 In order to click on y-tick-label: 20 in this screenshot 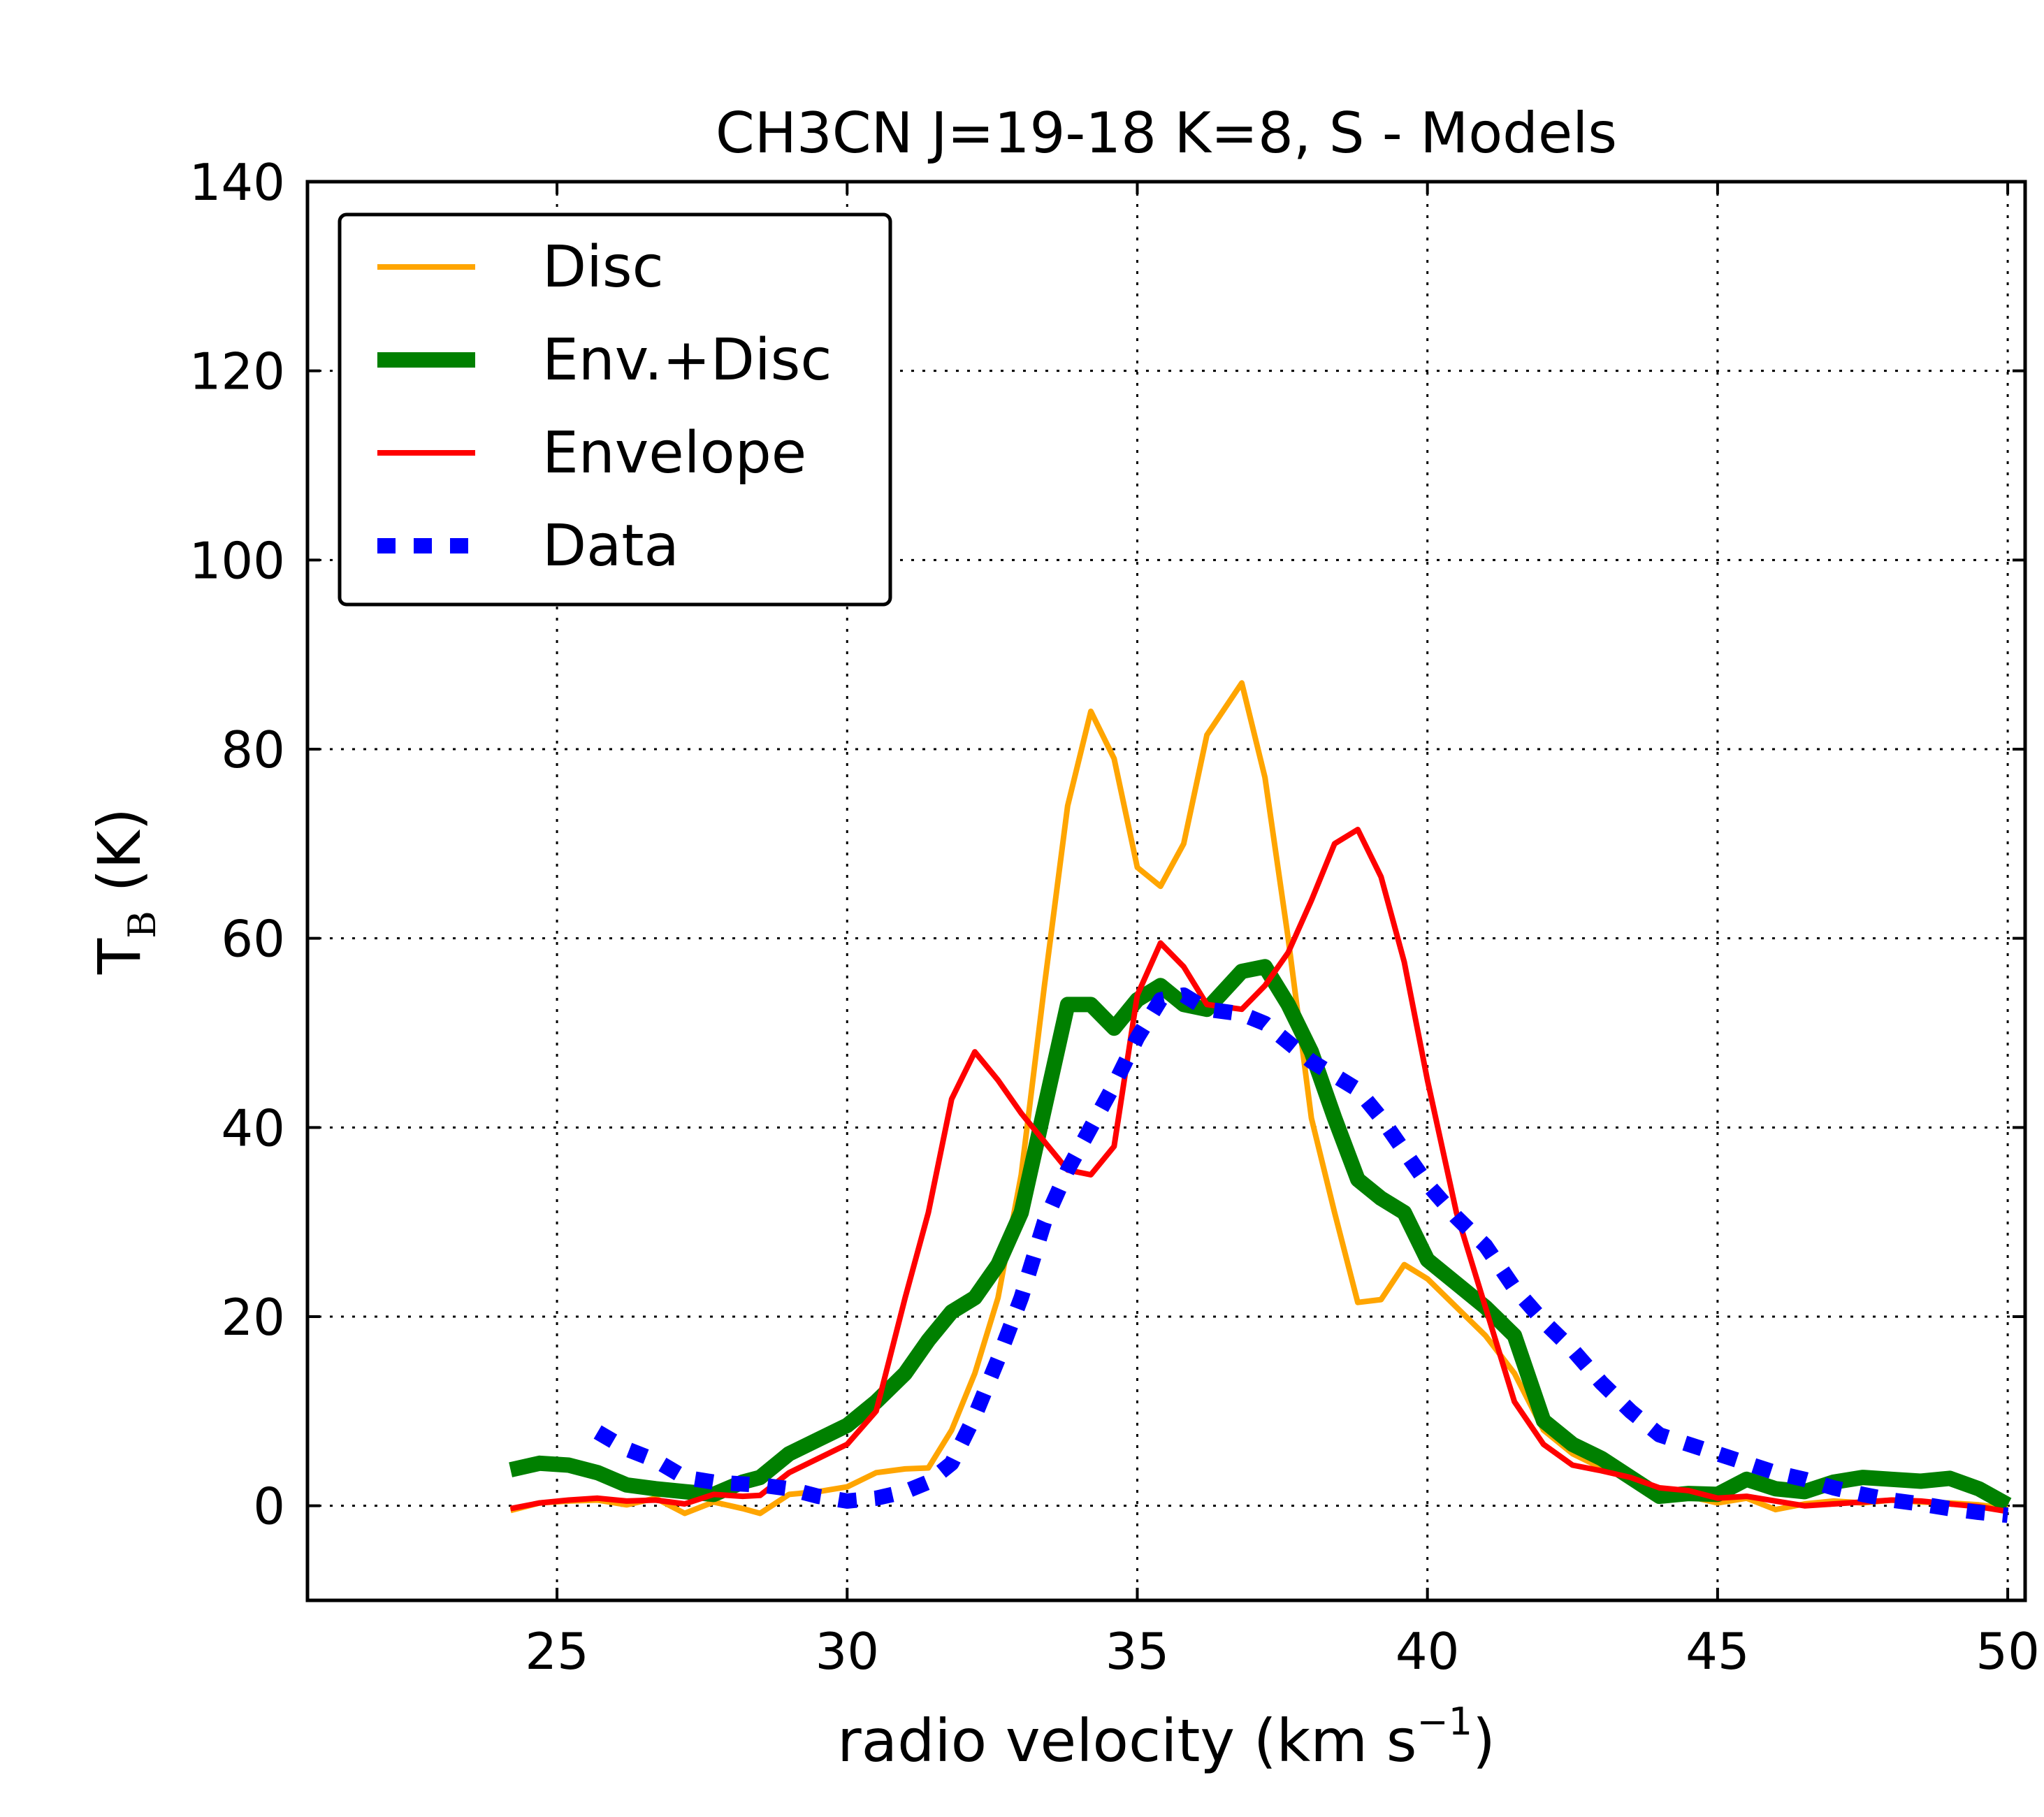, I will do `click(253, 1317)`.